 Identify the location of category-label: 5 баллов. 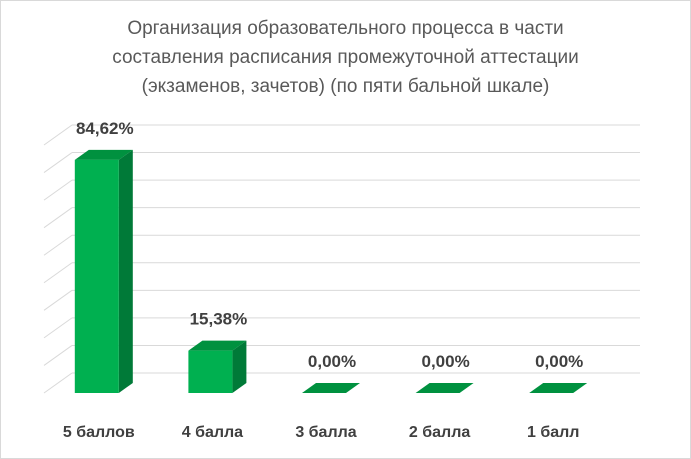
(99, 432).